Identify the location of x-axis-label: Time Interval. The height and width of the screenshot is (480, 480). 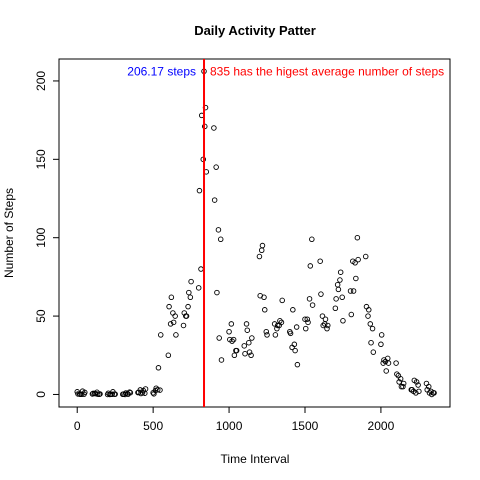
(255, 459).